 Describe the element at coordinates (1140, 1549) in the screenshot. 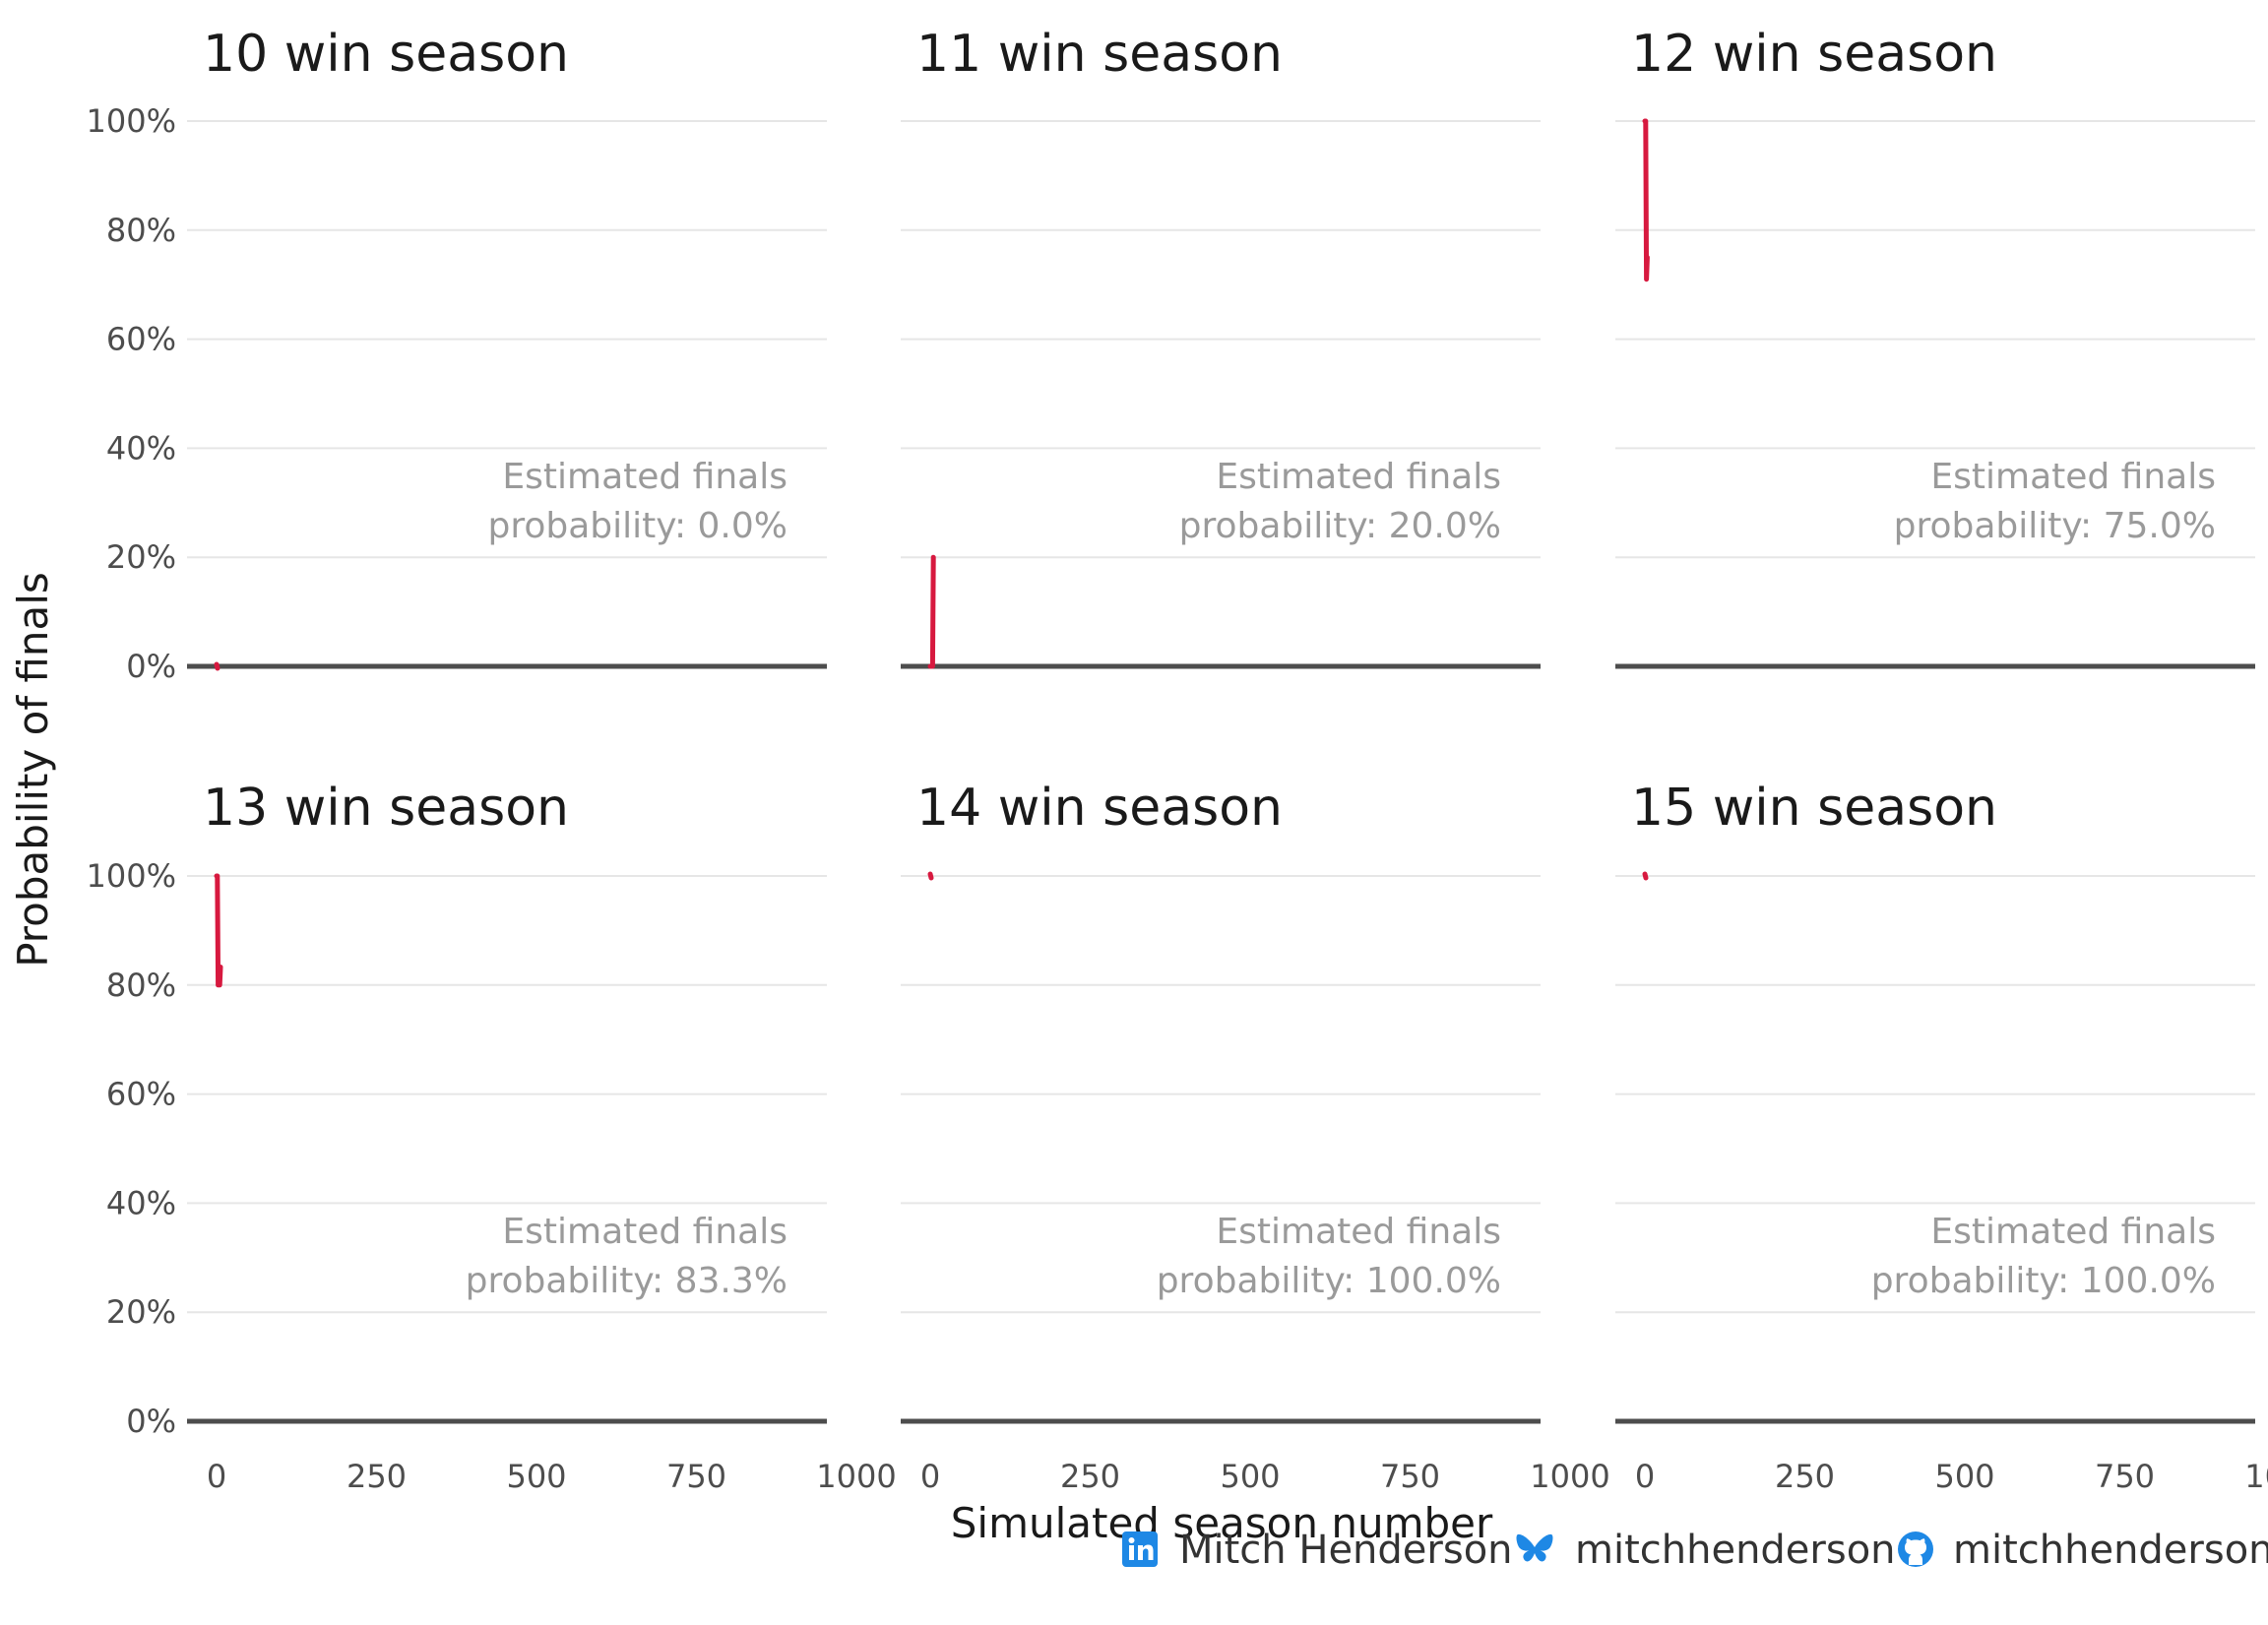

I see `linkedin-icon` at that location.